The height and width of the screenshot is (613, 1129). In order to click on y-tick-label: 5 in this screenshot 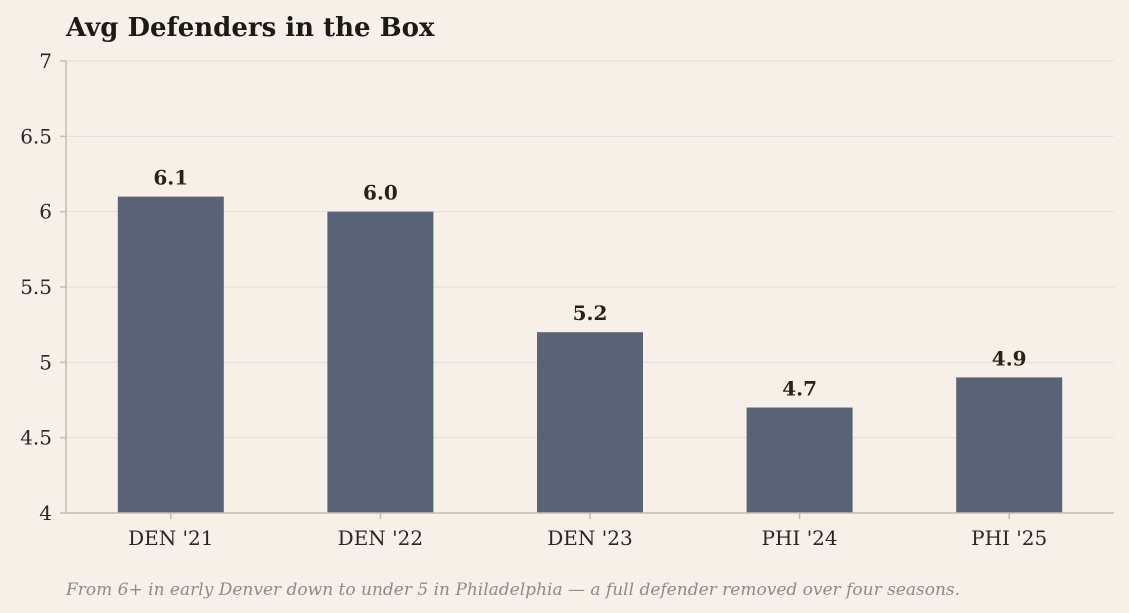, I will do `click(45, 362)`.